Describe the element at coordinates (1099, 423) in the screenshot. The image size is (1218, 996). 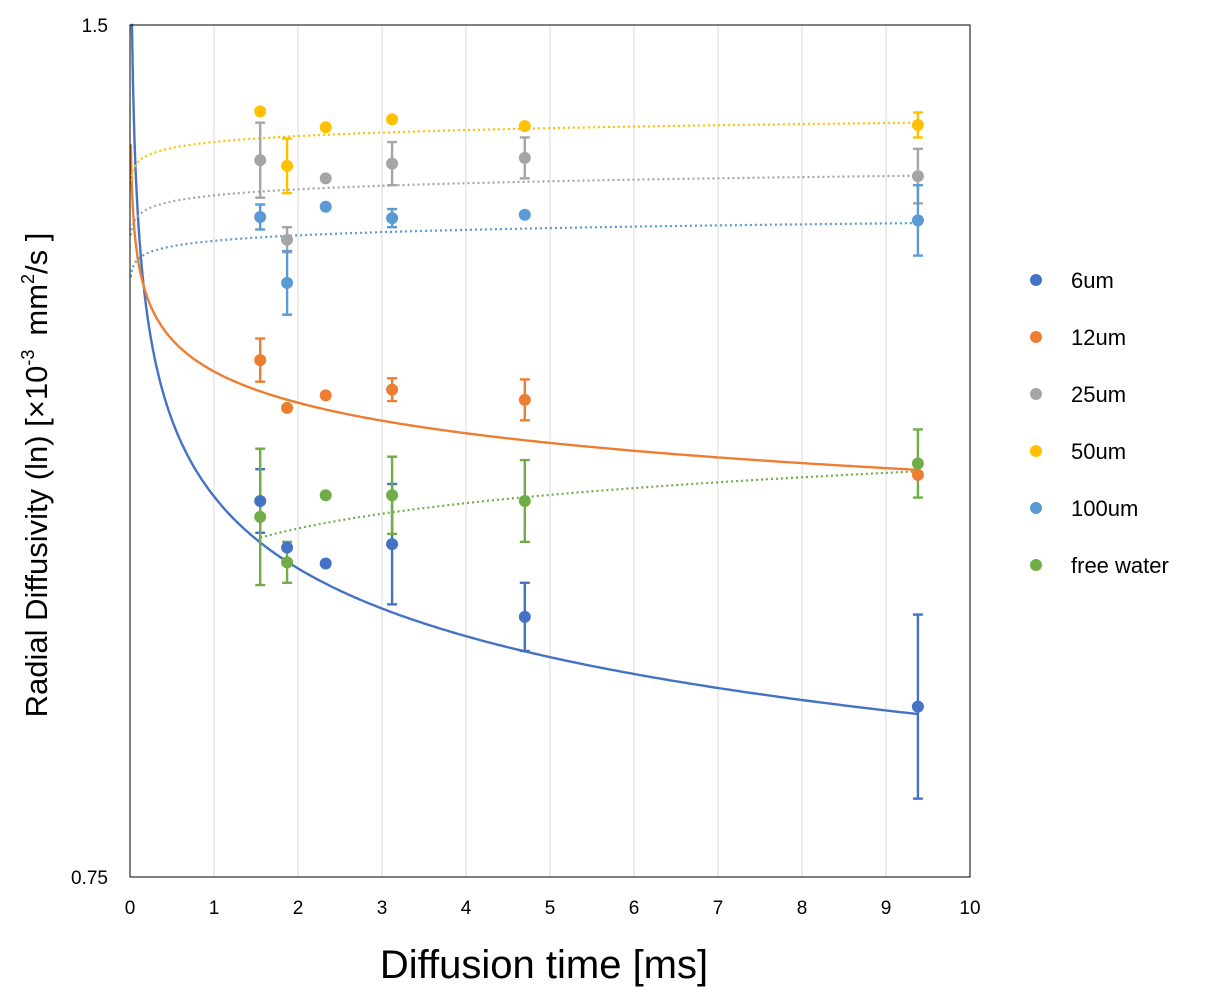
I see `legend: 6um 12um 25um 50um 100um free water` at that location.